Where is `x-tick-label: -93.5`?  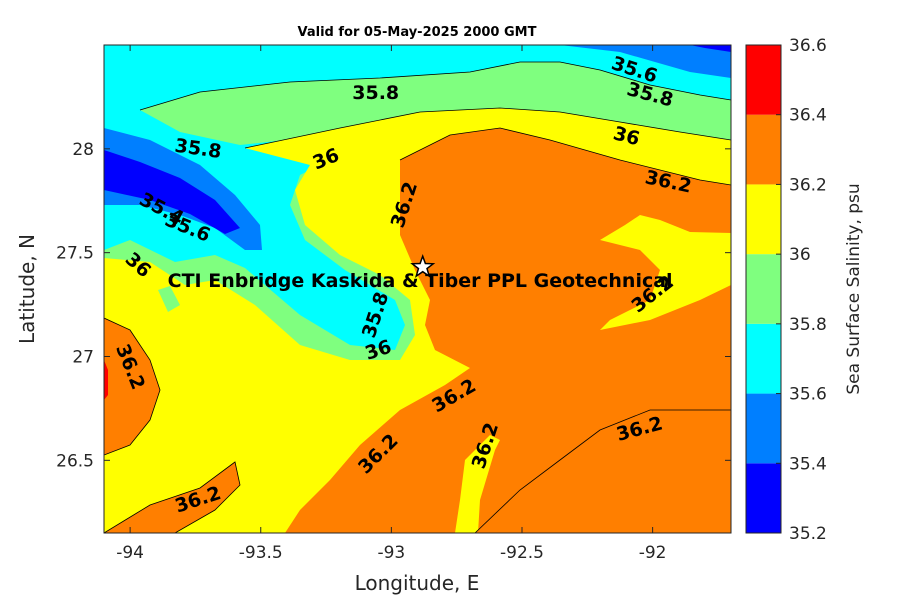 x-tick-label: -93.5 is located at coordinates (261, 553).